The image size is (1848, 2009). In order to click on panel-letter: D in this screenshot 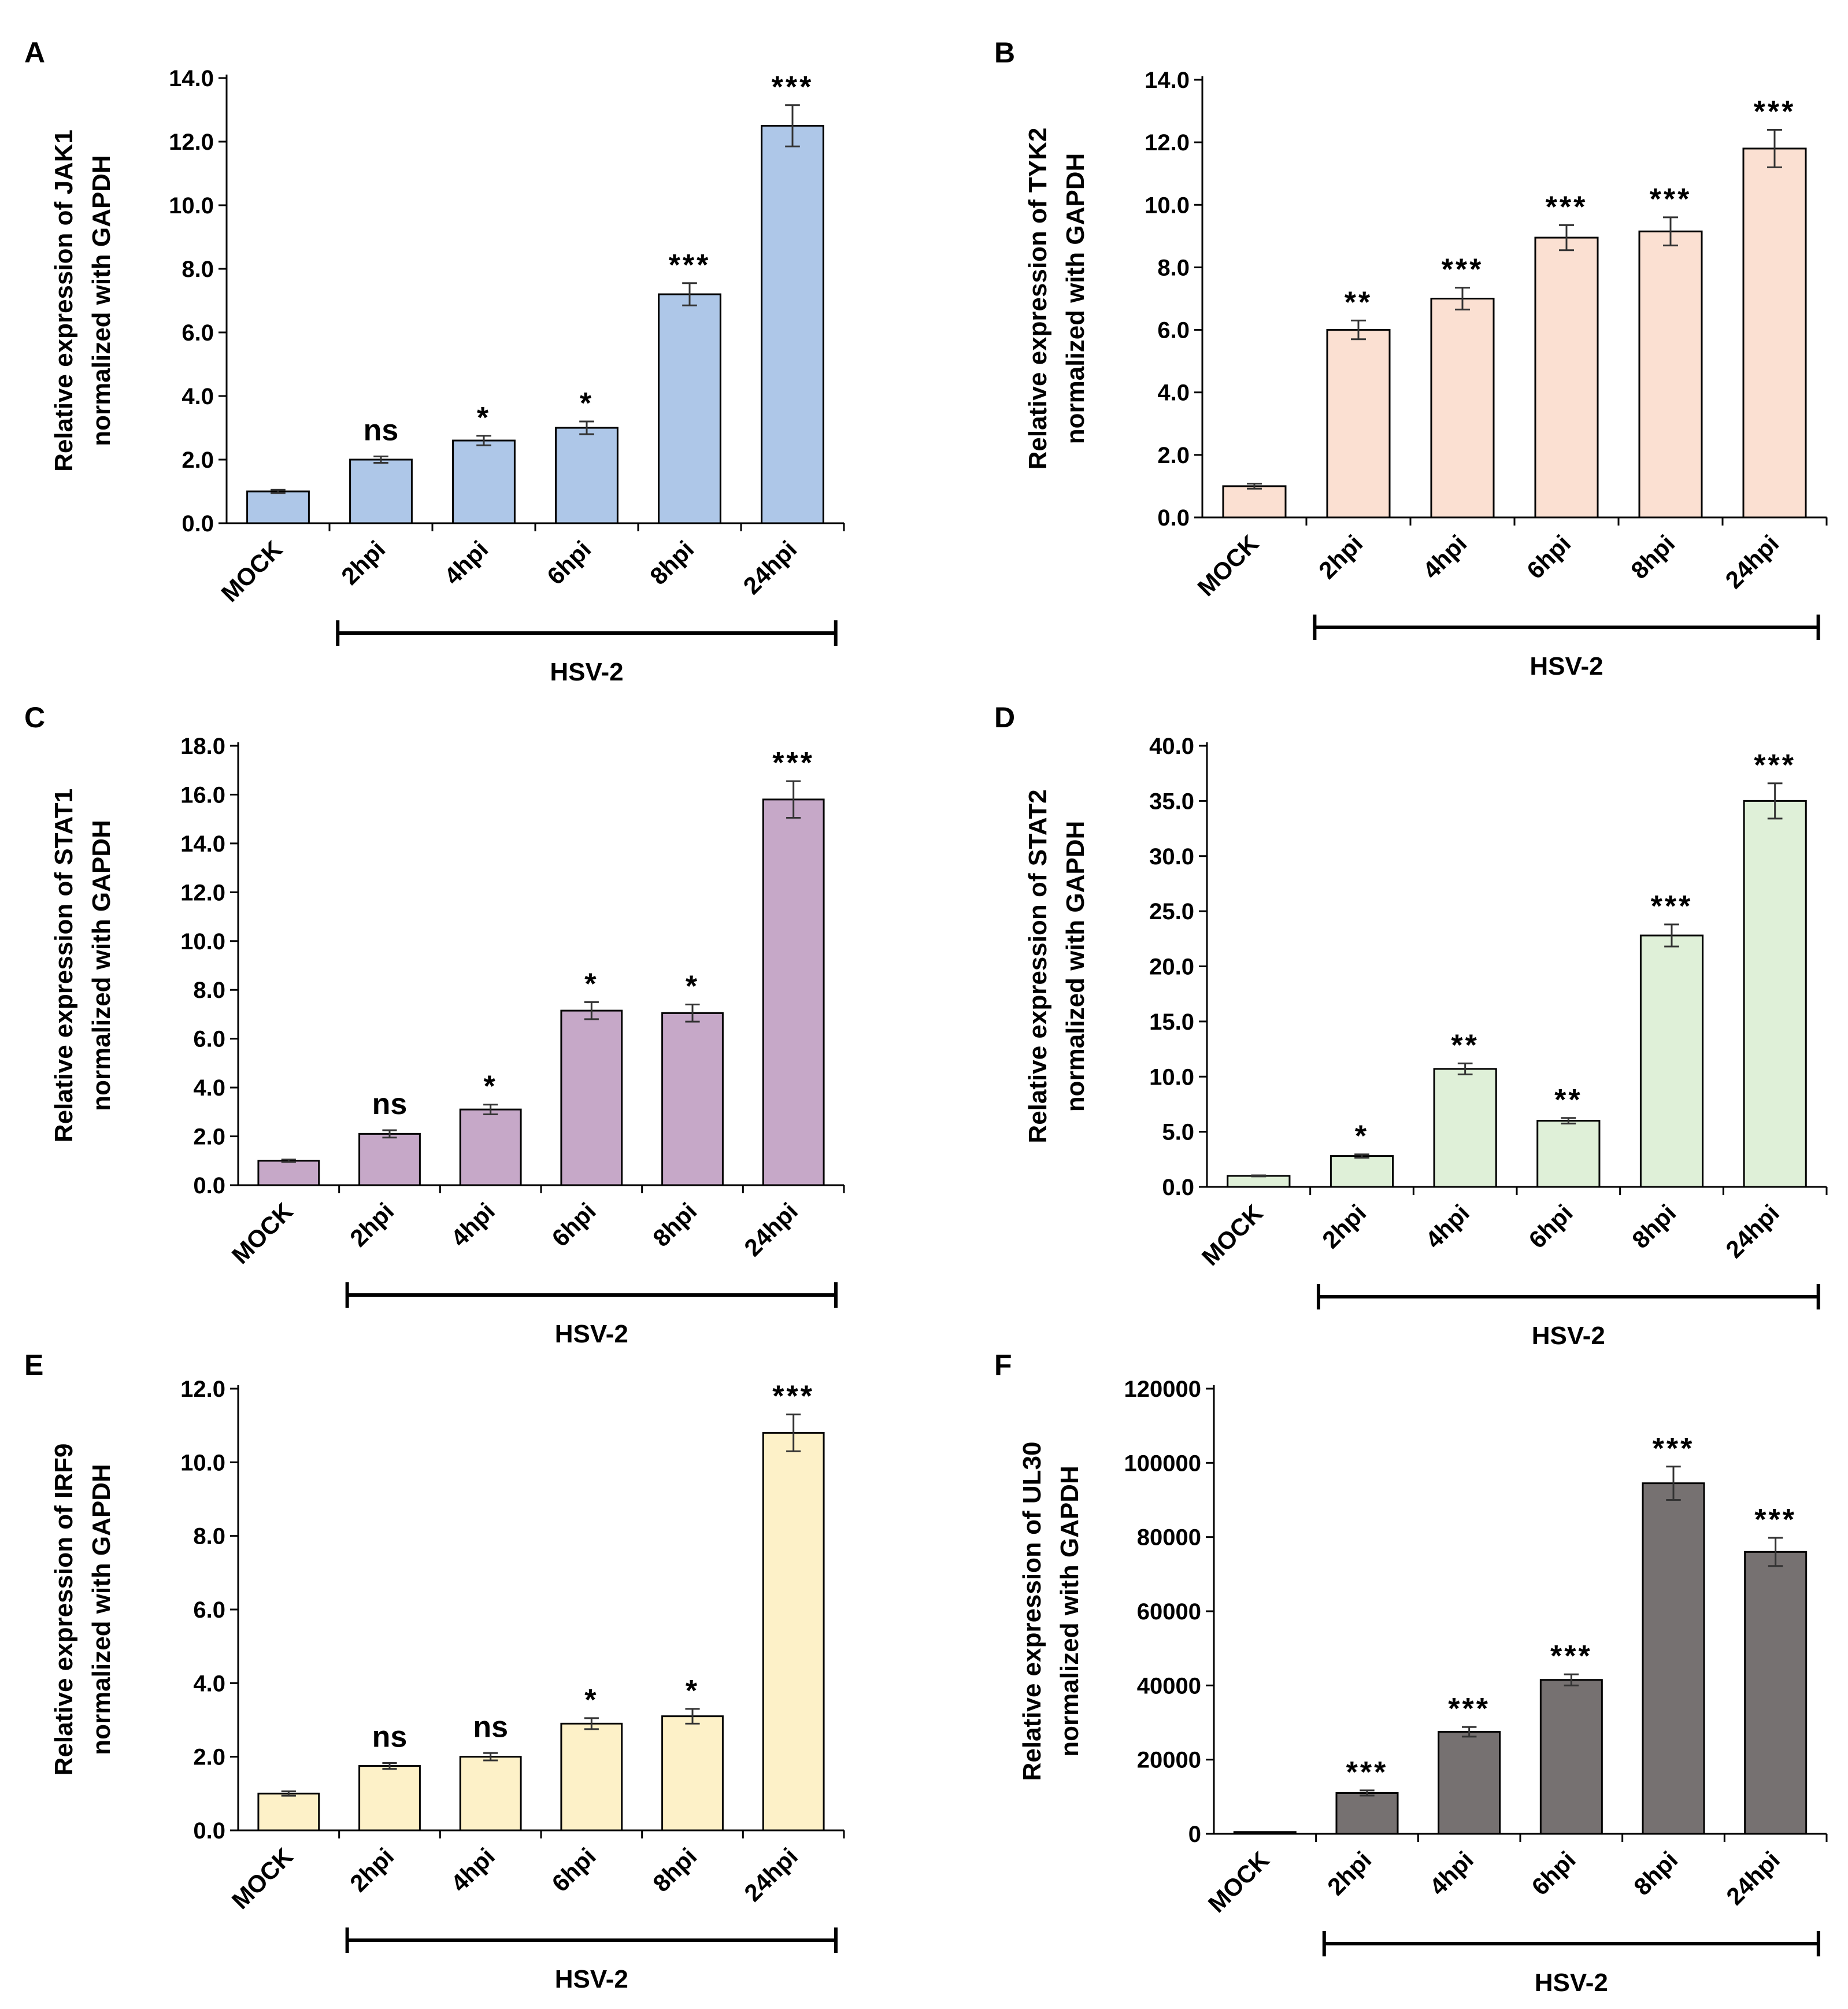, I will do `click(1004, 717)`.